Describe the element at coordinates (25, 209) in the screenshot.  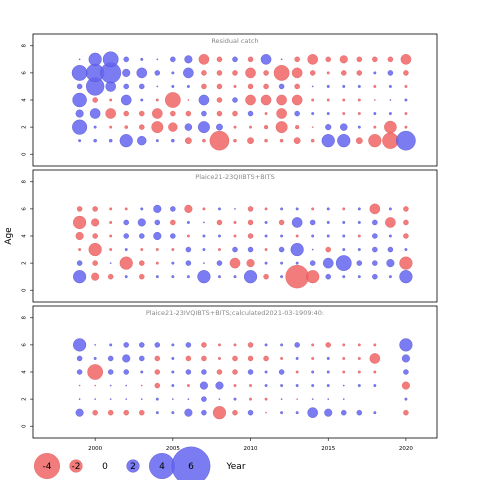
I see `y-tick-label: 6` at that location.